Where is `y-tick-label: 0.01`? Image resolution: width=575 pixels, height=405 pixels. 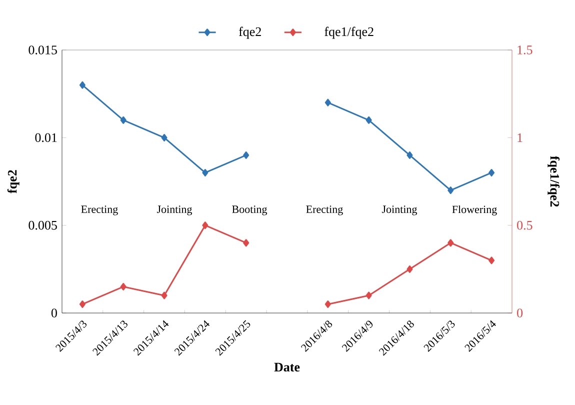
y-tick-label: 0.01 is located at coordinates (46, 137).